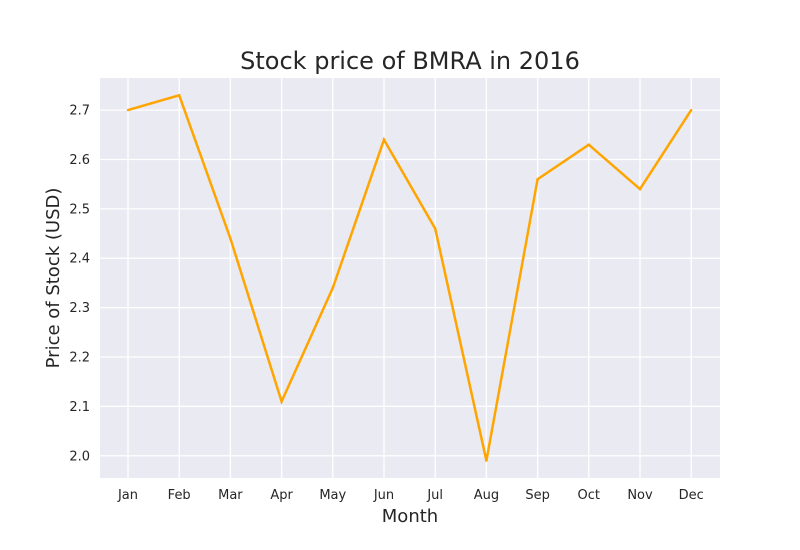 This screenshot has height=550, width=800. Describe the element at coordinates (486, 460) in the screenshot. I see `data-point-aug` at that location.